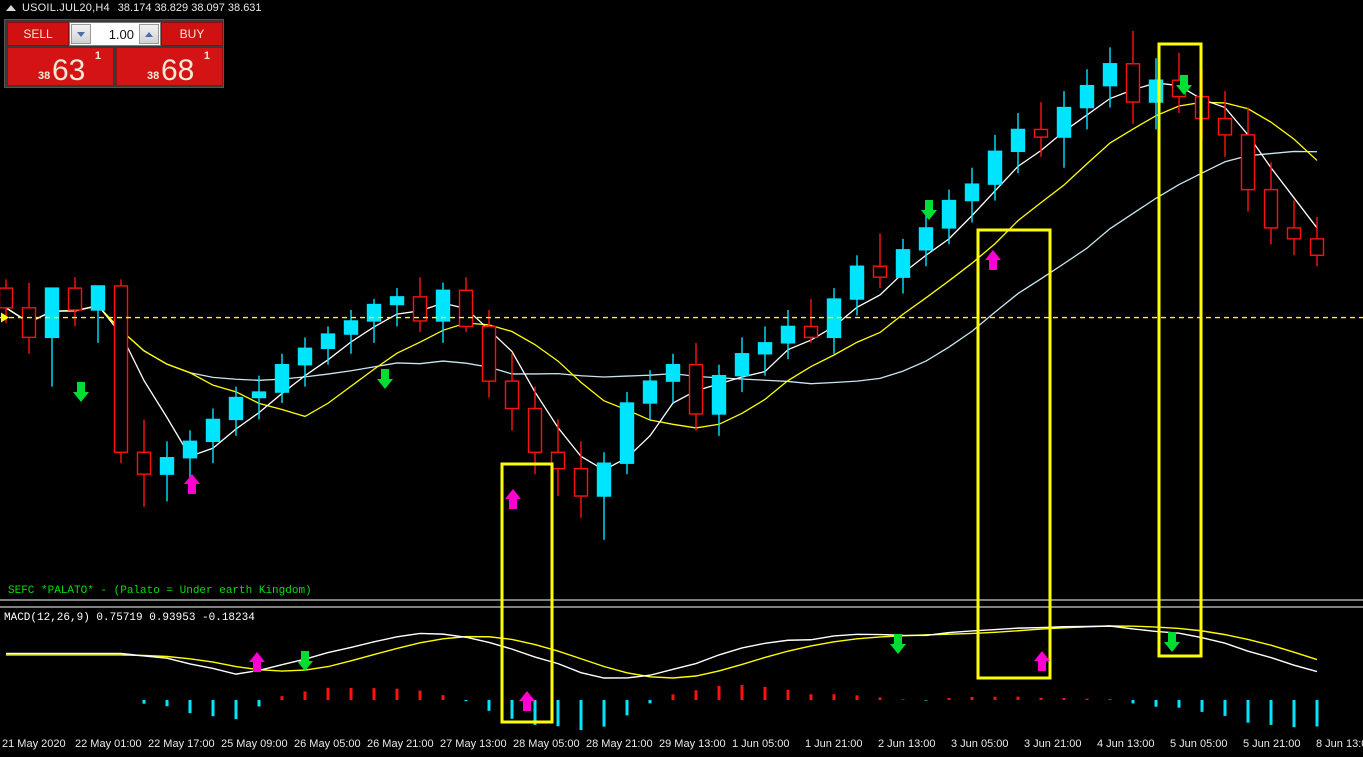 Image resolution: width=1363 pixels, height=757 pixels. Describe the element at coordinates (1272, 744) in the screenshot. I see `time-axis-label: 5 Jun 21:00` at that location.